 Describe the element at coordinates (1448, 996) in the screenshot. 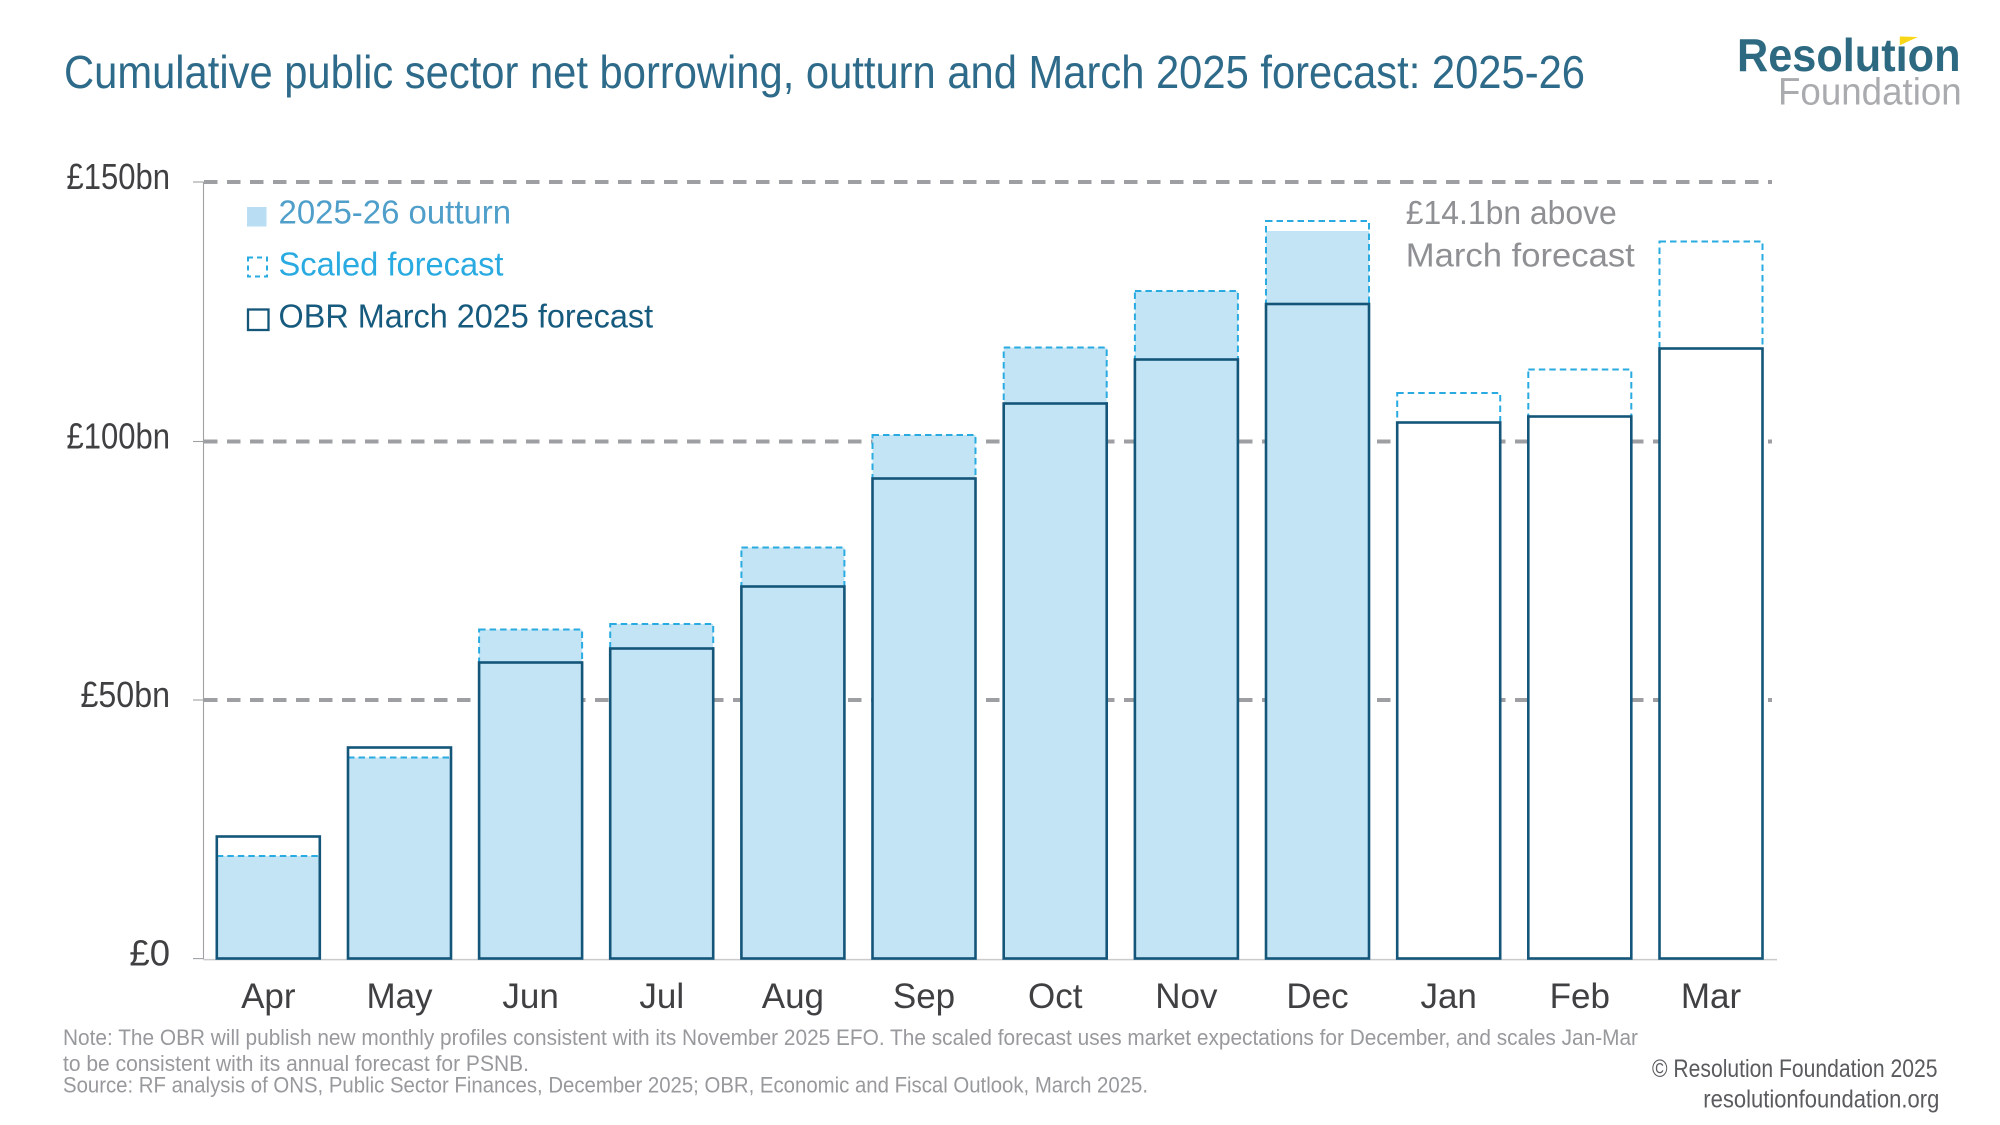

I see `svg-text: Jan` at that location.